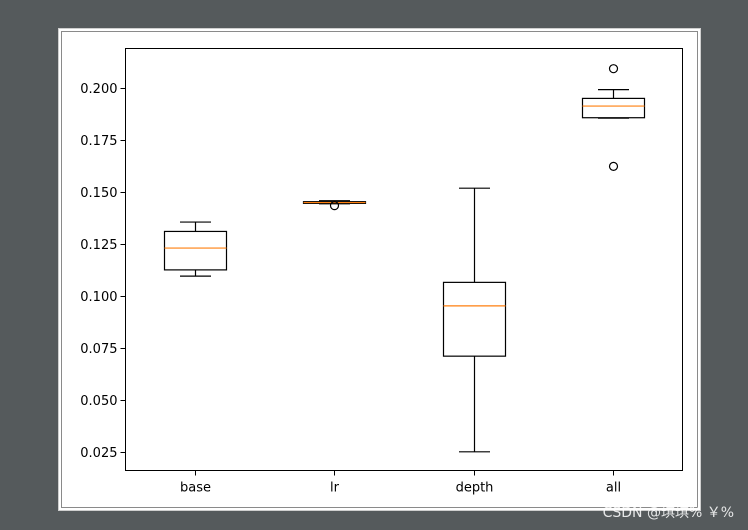 The image size is (748, 530). Describe the element at coordinates (103, 271) in the screenshot. I see `y-axis: 0.025 0.050 0.075 0.100 0.125 0.150 0.175 0.200` at that location.